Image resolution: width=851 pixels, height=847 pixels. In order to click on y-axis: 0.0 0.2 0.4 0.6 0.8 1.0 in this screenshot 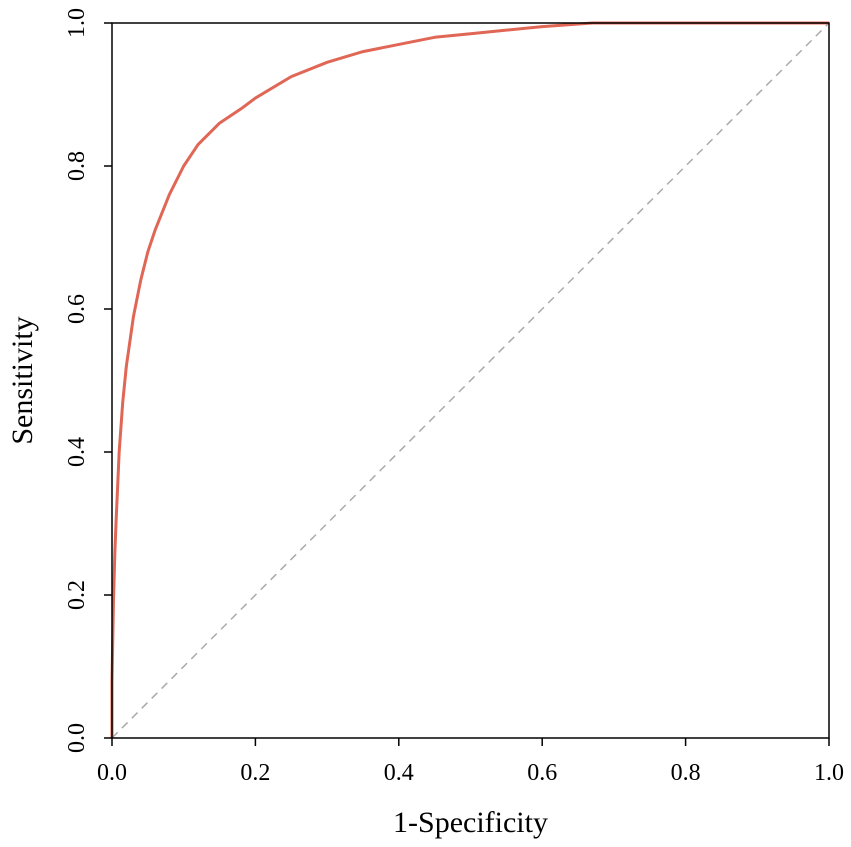, I will do `click(88, 380)`.